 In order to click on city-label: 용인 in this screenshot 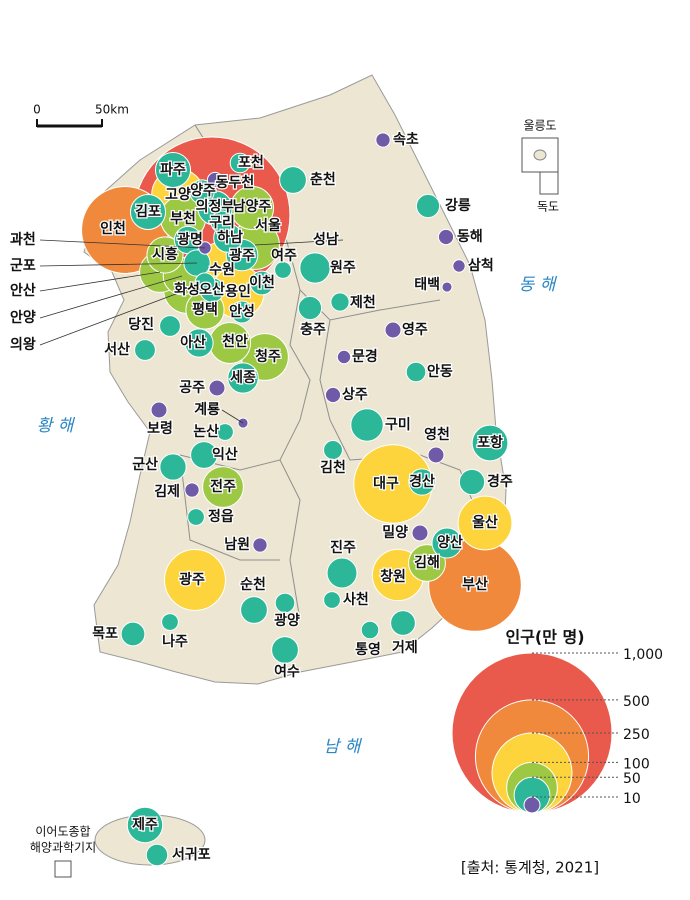, I will do `click(238, 291)`.